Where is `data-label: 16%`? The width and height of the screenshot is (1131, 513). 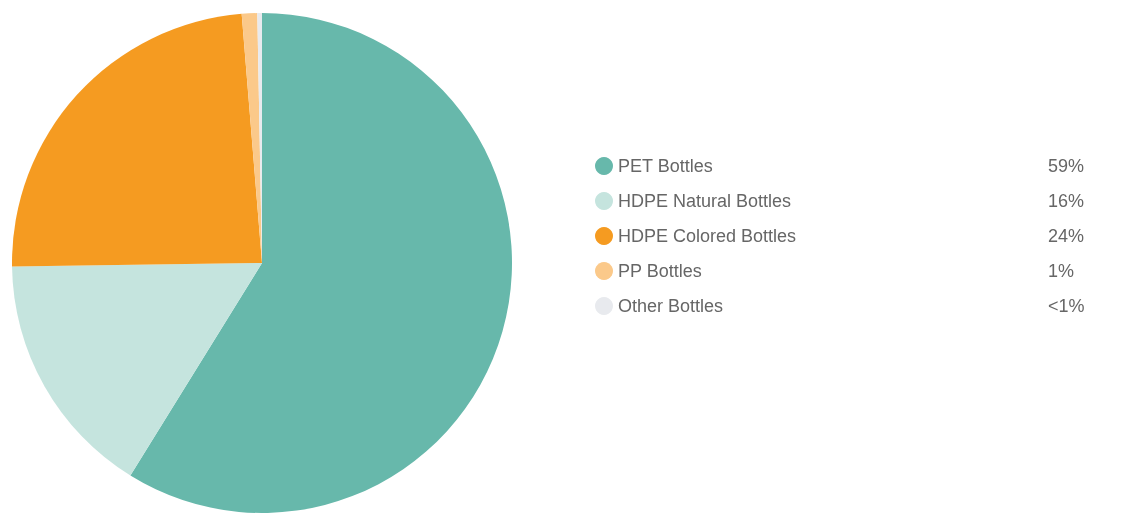
data-label: 16% is located at coordinates (1066, 201).